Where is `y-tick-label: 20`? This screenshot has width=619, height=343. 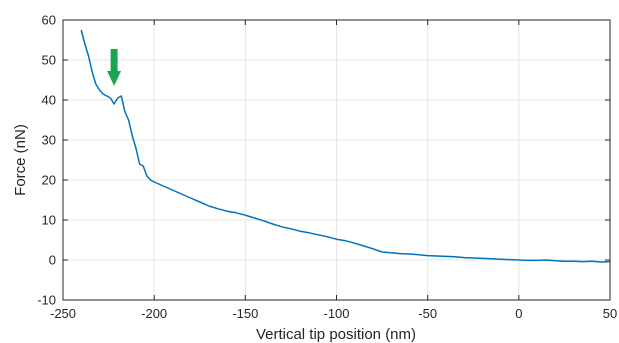
y-tick-label: 20 is located at coordinates (49, 180).